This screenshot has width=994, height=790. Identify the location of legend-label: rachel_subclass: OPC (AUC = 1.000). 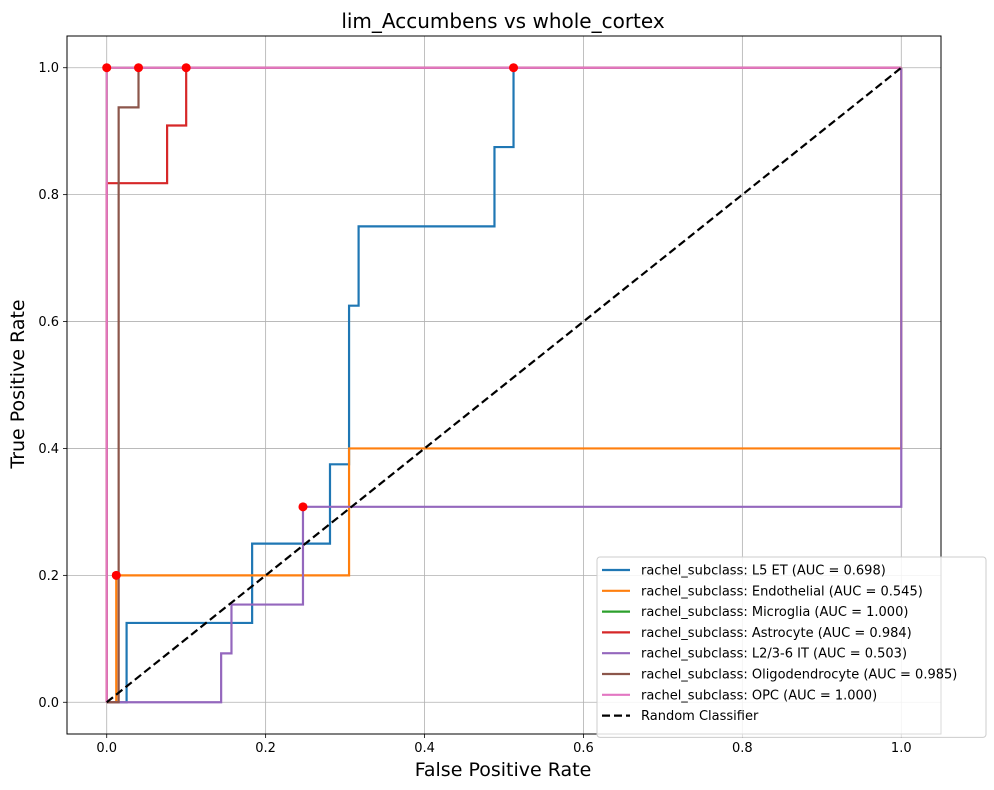
(759, 695).